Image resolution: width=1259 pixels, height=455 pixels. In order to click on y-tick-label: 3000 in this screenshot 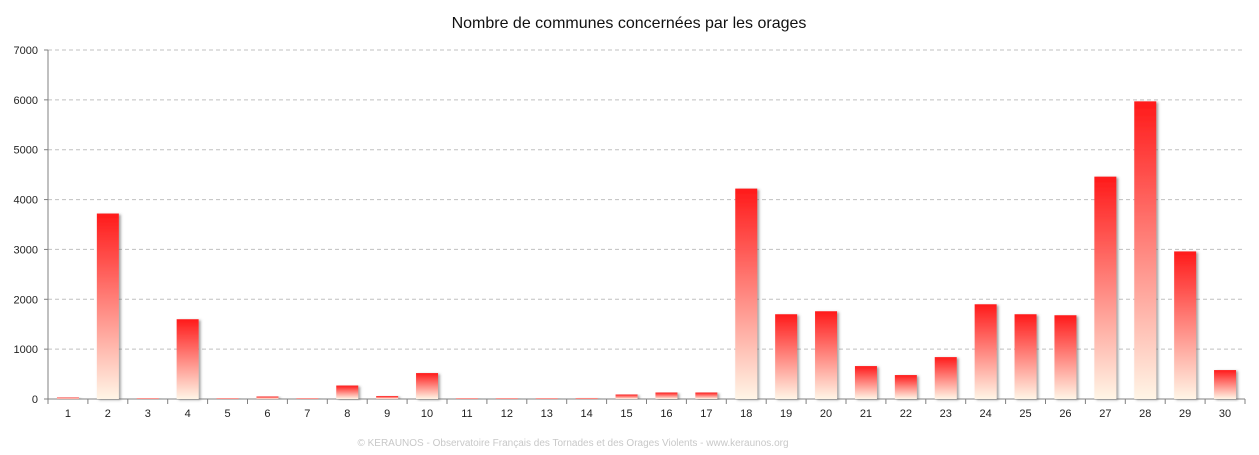, I will do `click(26, 250)`.